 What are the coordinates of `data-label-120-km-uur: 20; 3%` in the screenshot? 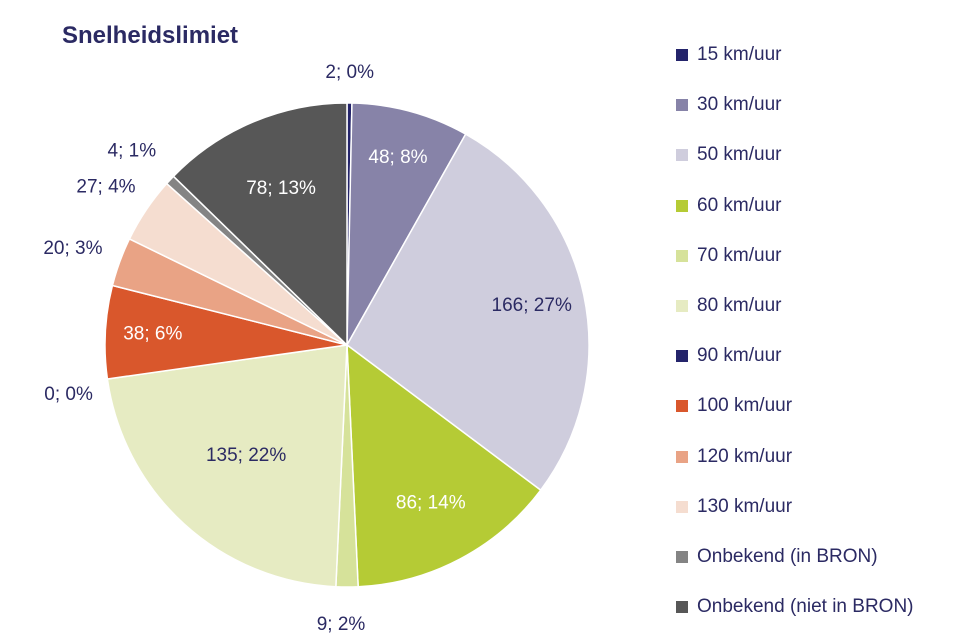 It's located at (72, 248).